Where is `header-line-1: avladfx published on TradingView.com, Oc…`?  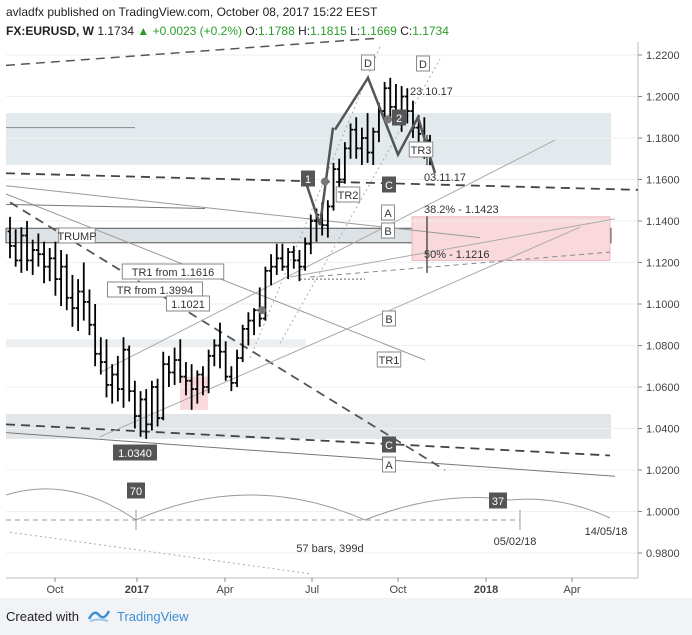 header-line-1: avladfx published on TradingView.com, Oc… is located at coordinates (191, 12).